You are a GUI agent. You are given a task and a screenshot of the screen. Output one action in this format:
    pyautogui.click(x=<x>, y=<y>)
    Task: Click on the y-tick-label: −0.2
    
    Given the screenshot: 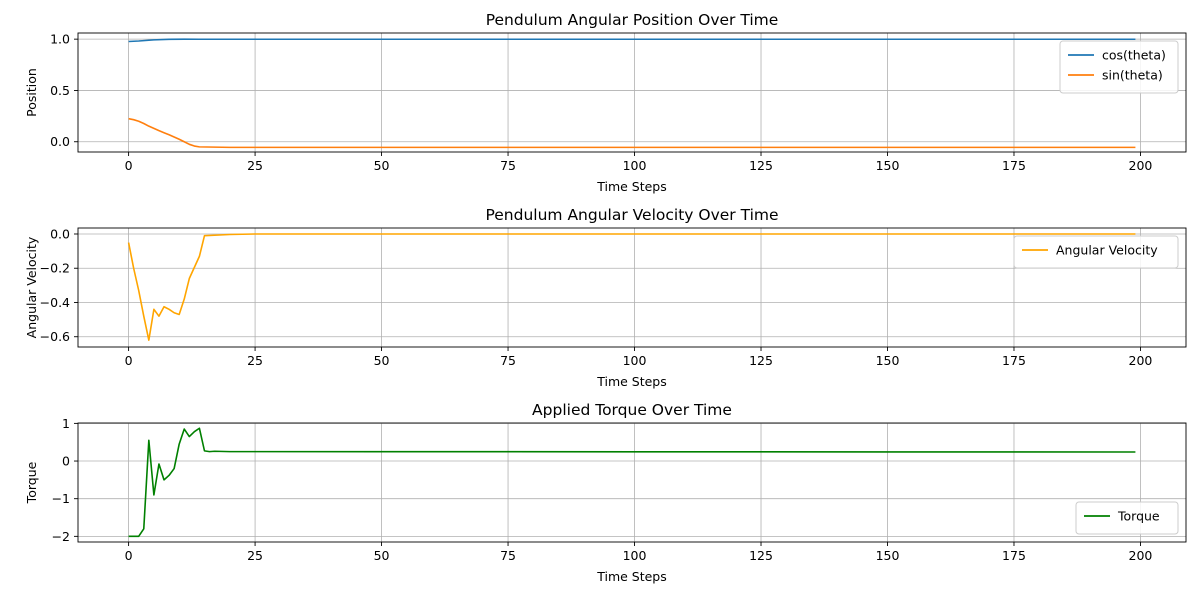 What is the action you would take?
    pyautogui.click(x=55, y=268)
    